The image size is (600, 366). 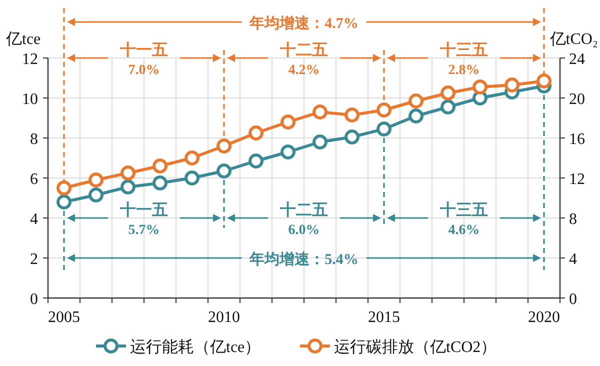 I want to click on annotation: 十二五 6.0%, so click(x=303, y=219).